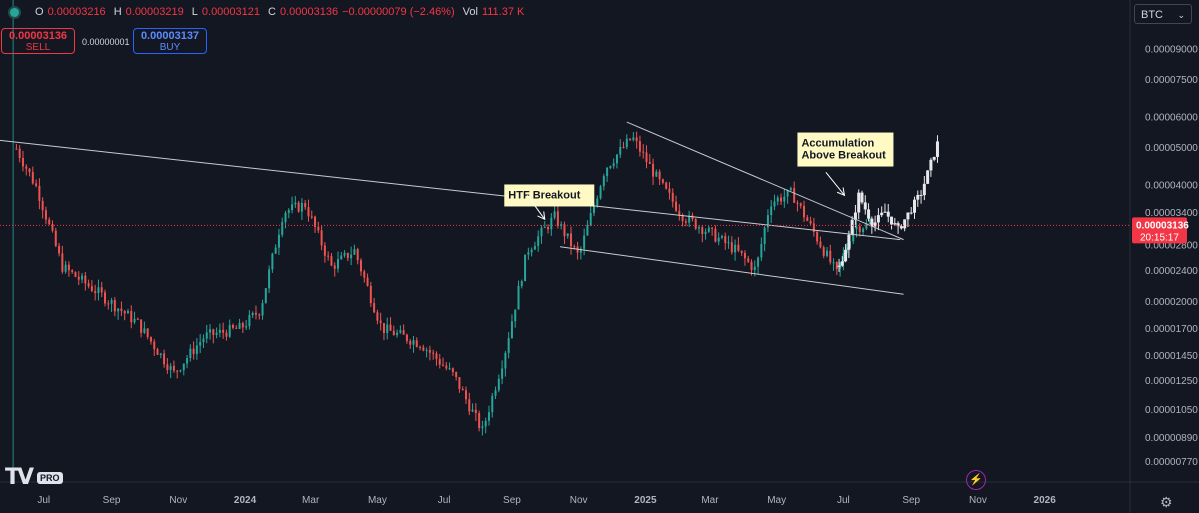 Image resolution: width=1199 pixels, height=513 pixels. What do you see at coordinates (544, 195) in the screenshot?
I see `annotation-text: HTF Breakout` at bounding box center [544, 195].